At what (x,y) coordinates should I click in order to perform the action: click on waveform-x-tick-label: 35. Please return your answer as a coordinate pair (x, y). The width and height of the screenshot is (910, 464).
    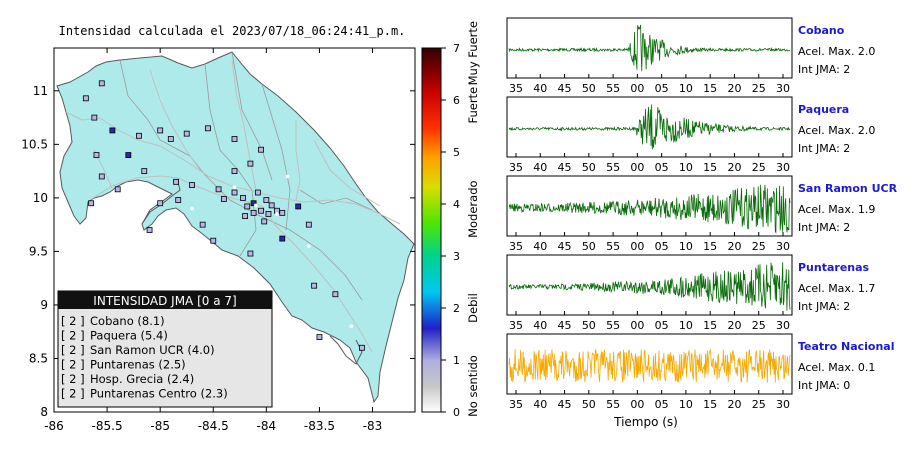
    Looking at the image, I should click on (516, 88).